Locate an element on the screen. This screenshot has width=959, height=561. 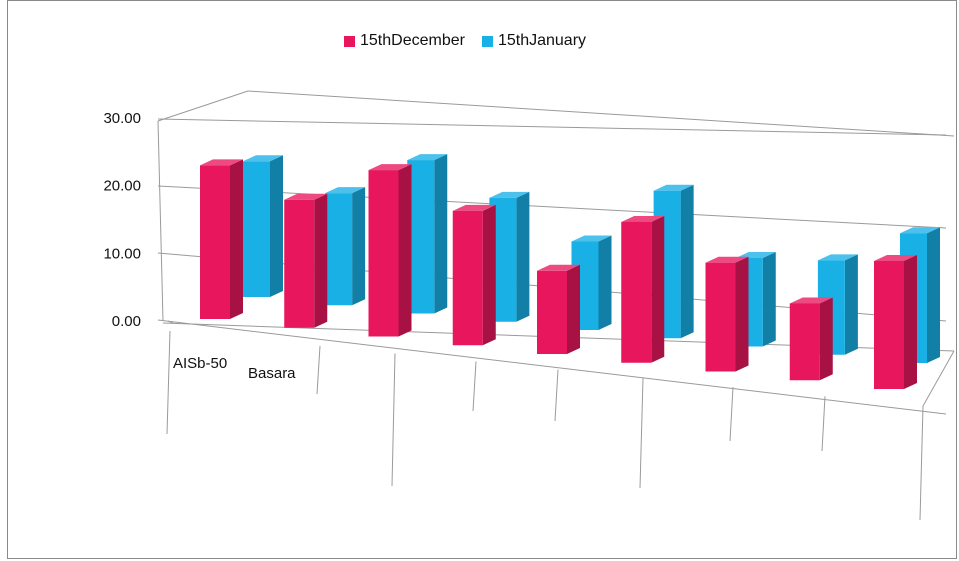
x-category-label: Basara is located at coordinates (272, 373).